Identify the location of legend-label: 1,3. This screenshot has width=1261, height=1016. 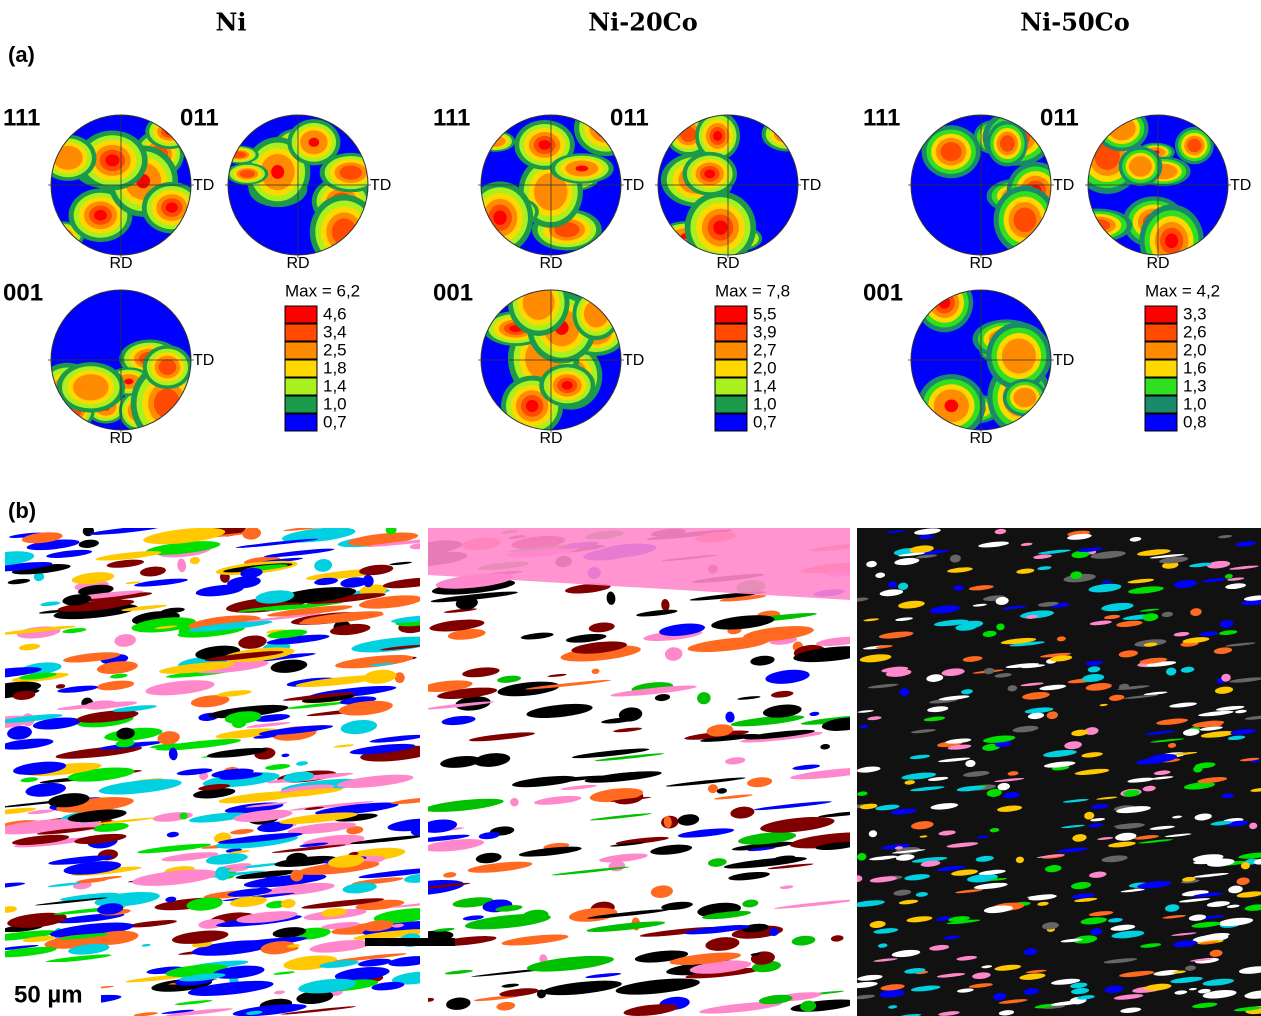
(1195, 385).